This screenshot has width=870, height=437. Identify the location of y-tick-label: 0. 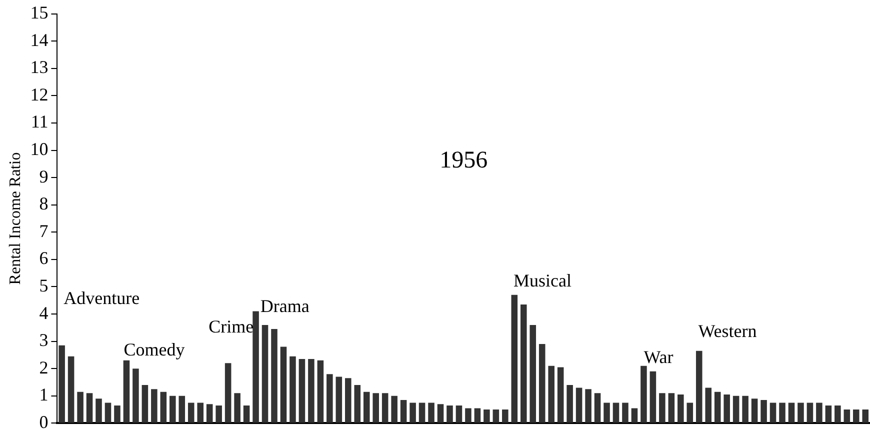
(43, 422).